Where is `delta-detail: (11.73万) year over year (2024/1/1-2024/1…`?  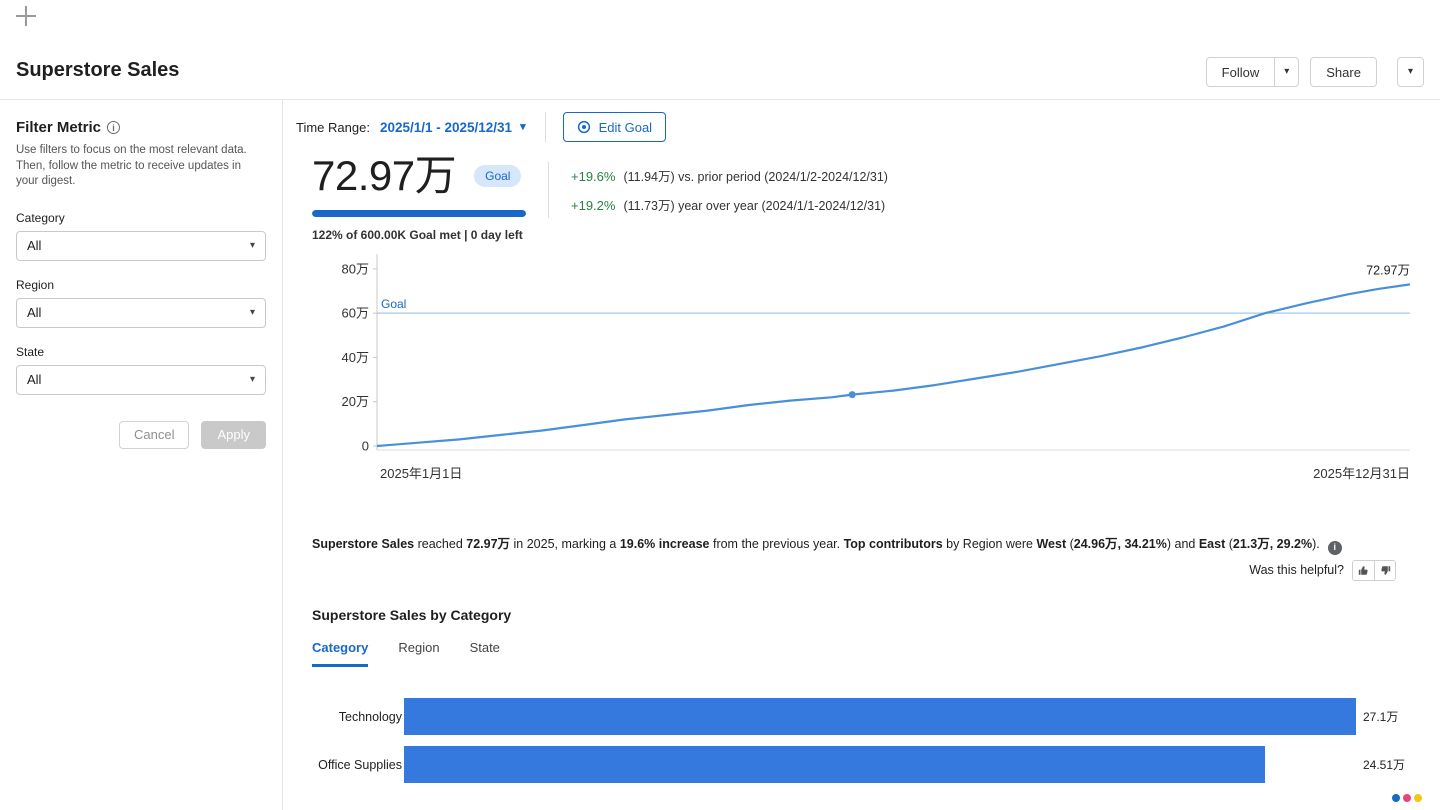
delta-detail: (11.73万) year over year (2024/1/1-2024/1… is located at coordinates (754, 206).